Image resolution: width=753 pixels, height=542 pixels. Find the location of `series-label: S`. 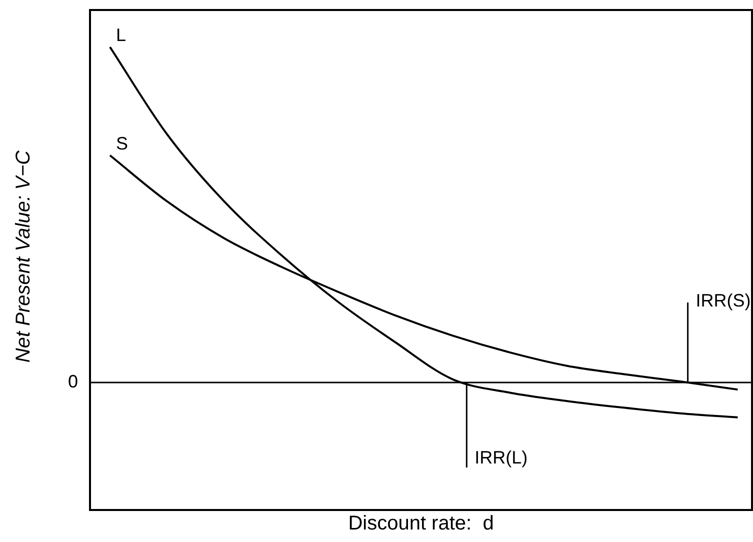

series-label: S is located at coordinates (122, 143).